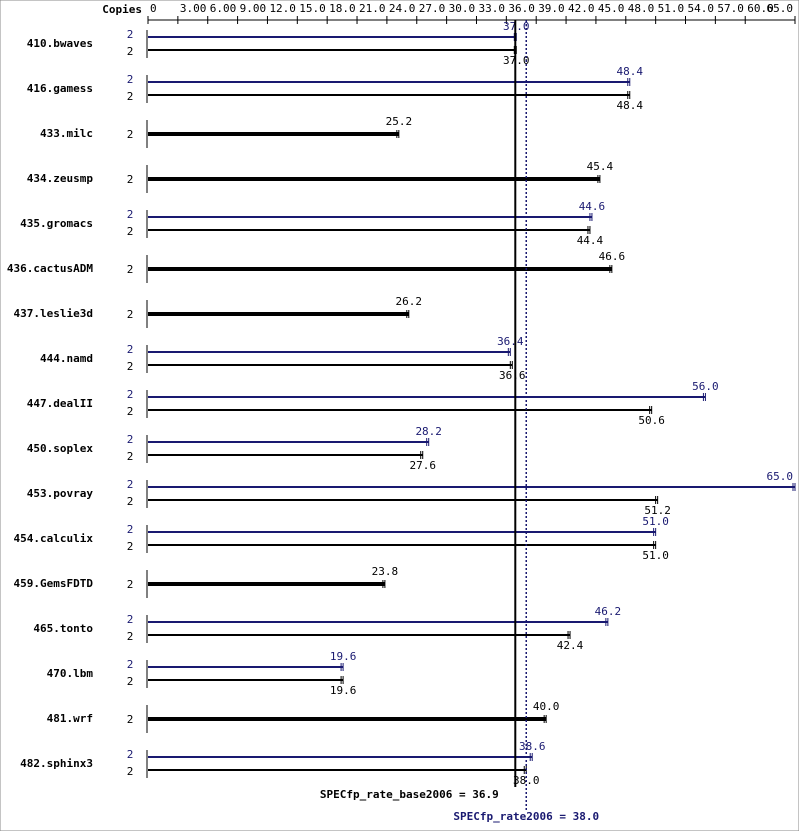  What do you see at coordinates (551, 8) in the screenshot?
I see `x-tick-label: 39.0` at bounding box center [551, 8].